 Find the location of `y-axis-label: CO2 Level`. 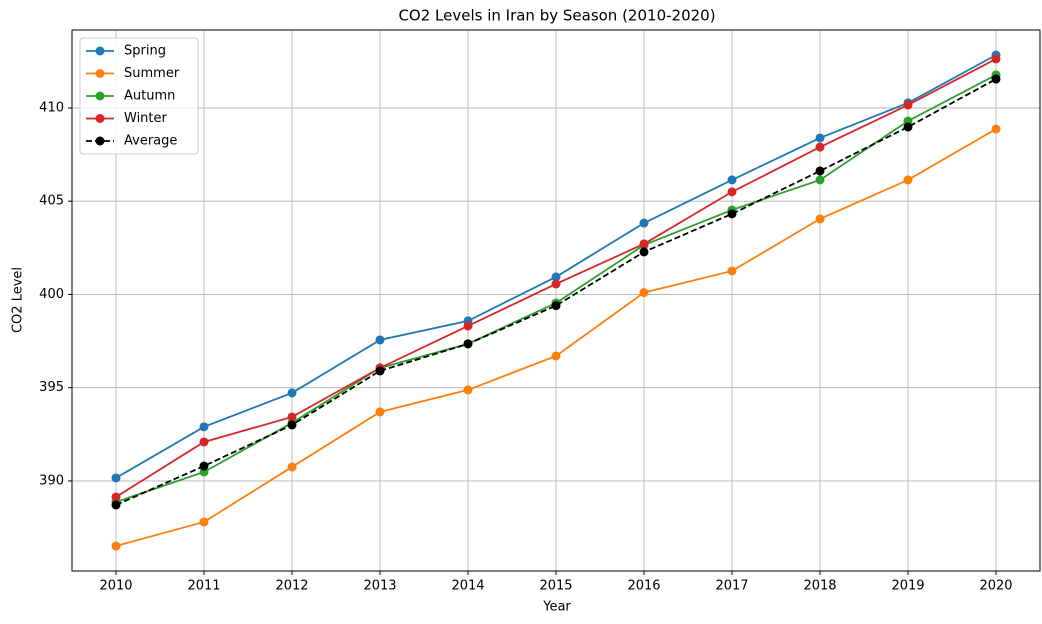

y-axis-label: CO2 Level is located at coordinates (18, 300).